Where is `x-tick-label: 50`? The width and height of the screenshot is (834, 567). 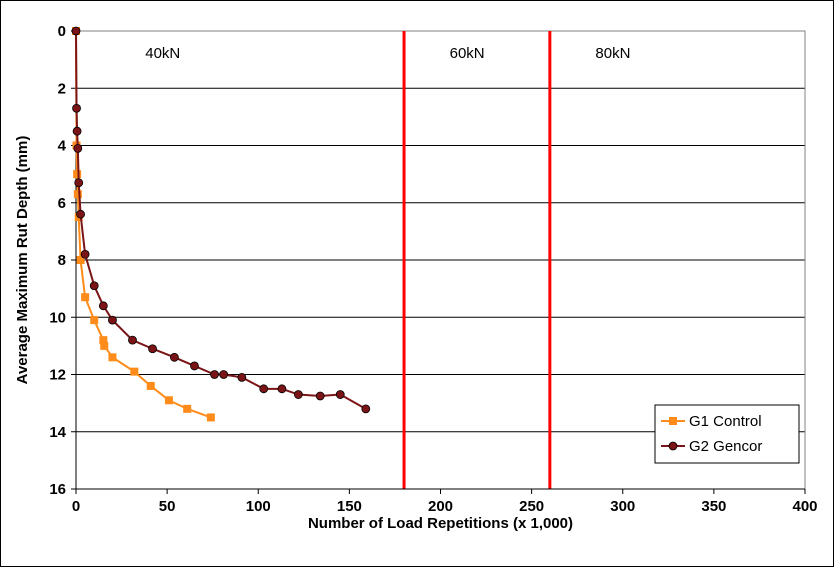 x-tick-label: 50 is located at coordinates (167, 506).